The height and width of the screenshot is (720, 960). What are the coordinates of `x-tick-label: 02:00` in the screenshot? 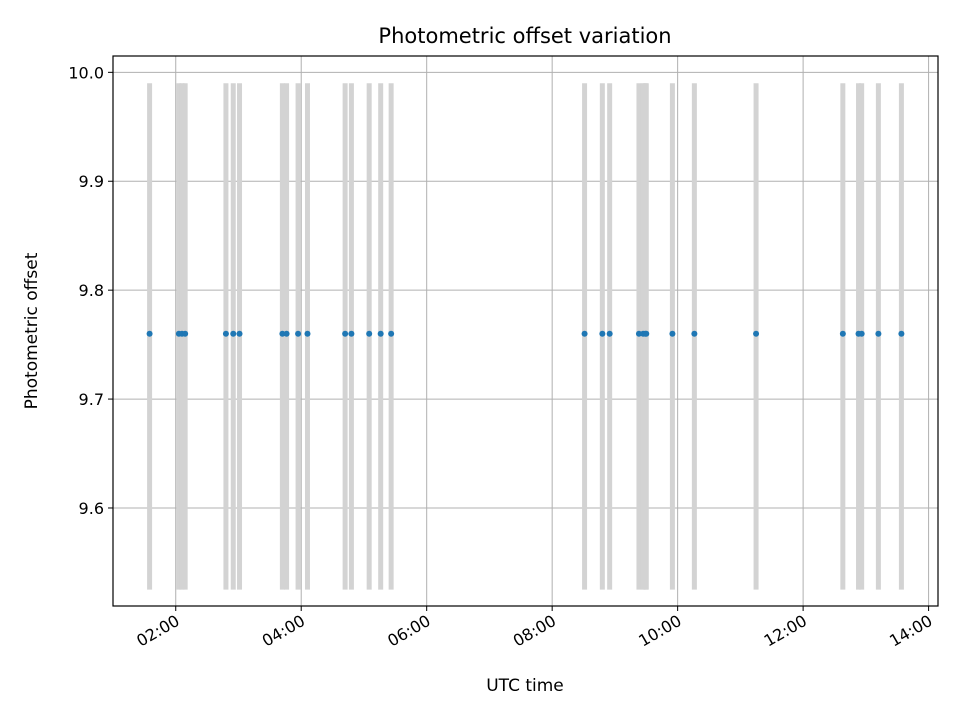 It's located at (157, 631).